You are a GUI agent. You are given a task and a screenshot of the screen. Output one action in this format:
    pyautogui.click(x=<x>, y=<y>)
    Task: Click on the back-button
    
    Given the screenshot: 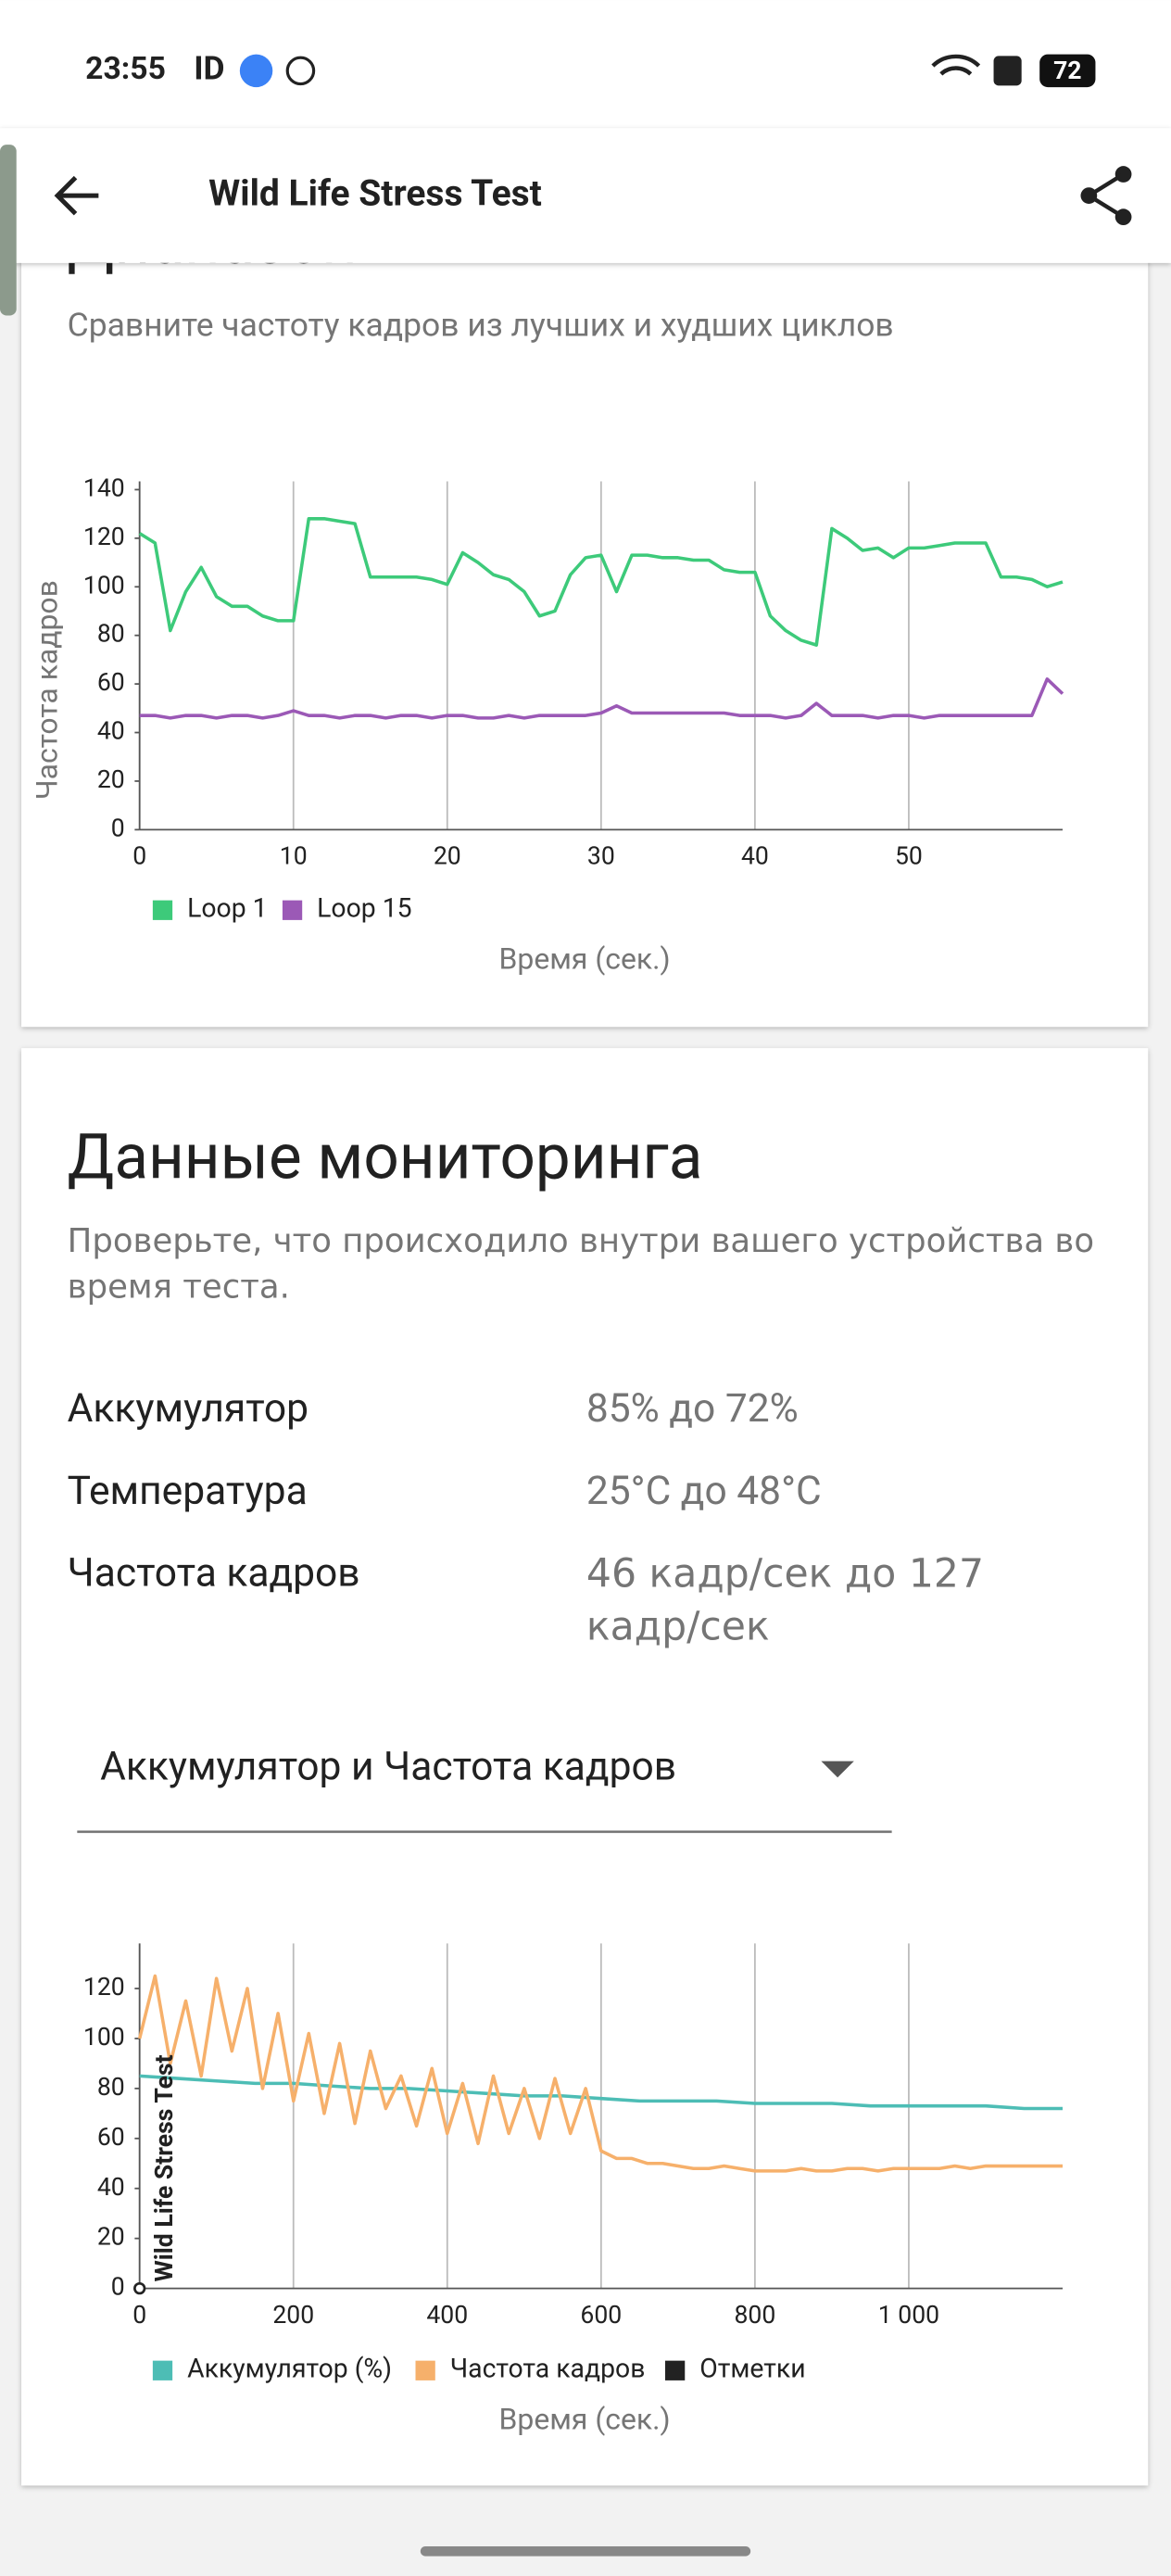 What is the action you would take?
    pyautogui.click(x=77, y=195)
    